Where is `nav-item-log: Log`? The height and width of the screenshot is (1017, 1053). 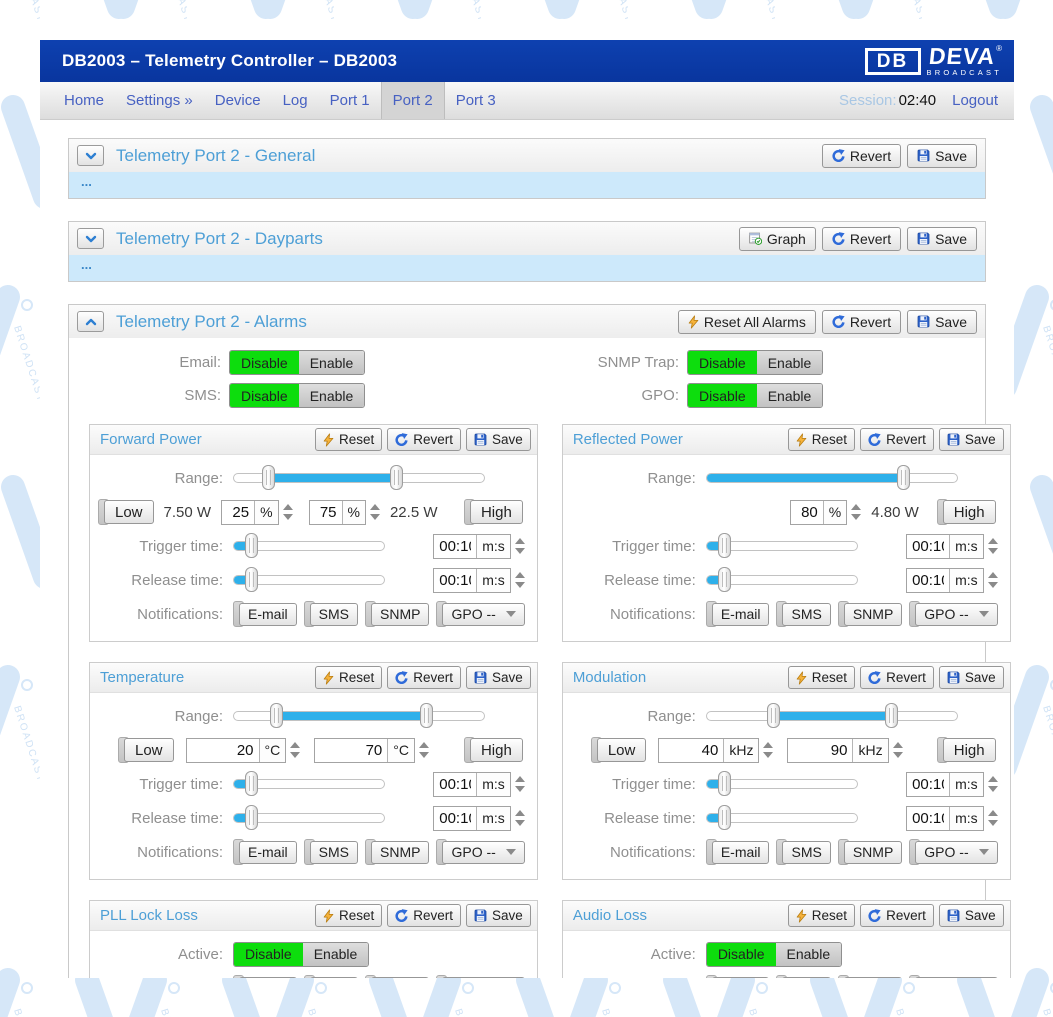 nav-item-log: Log is located at coordinates (295, 100).